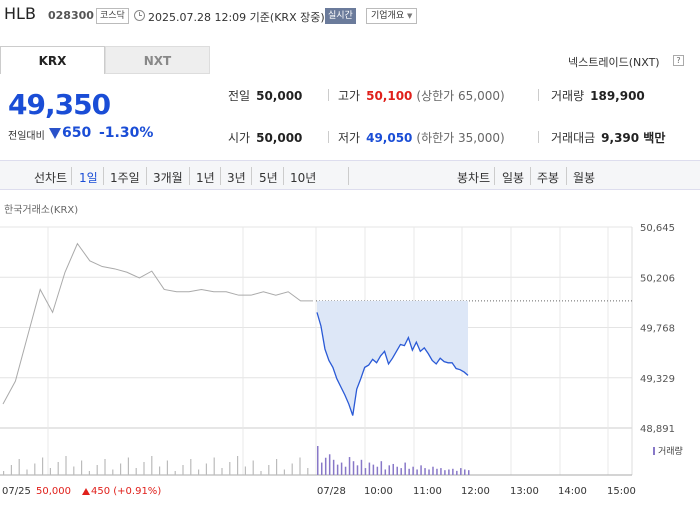 This screenshot has height=505, width=700. What do you see at coordinates (460, 96) in the screenshot?
I see `stat-sub: (상한가 65,000)` at bounding box center [460, 96].